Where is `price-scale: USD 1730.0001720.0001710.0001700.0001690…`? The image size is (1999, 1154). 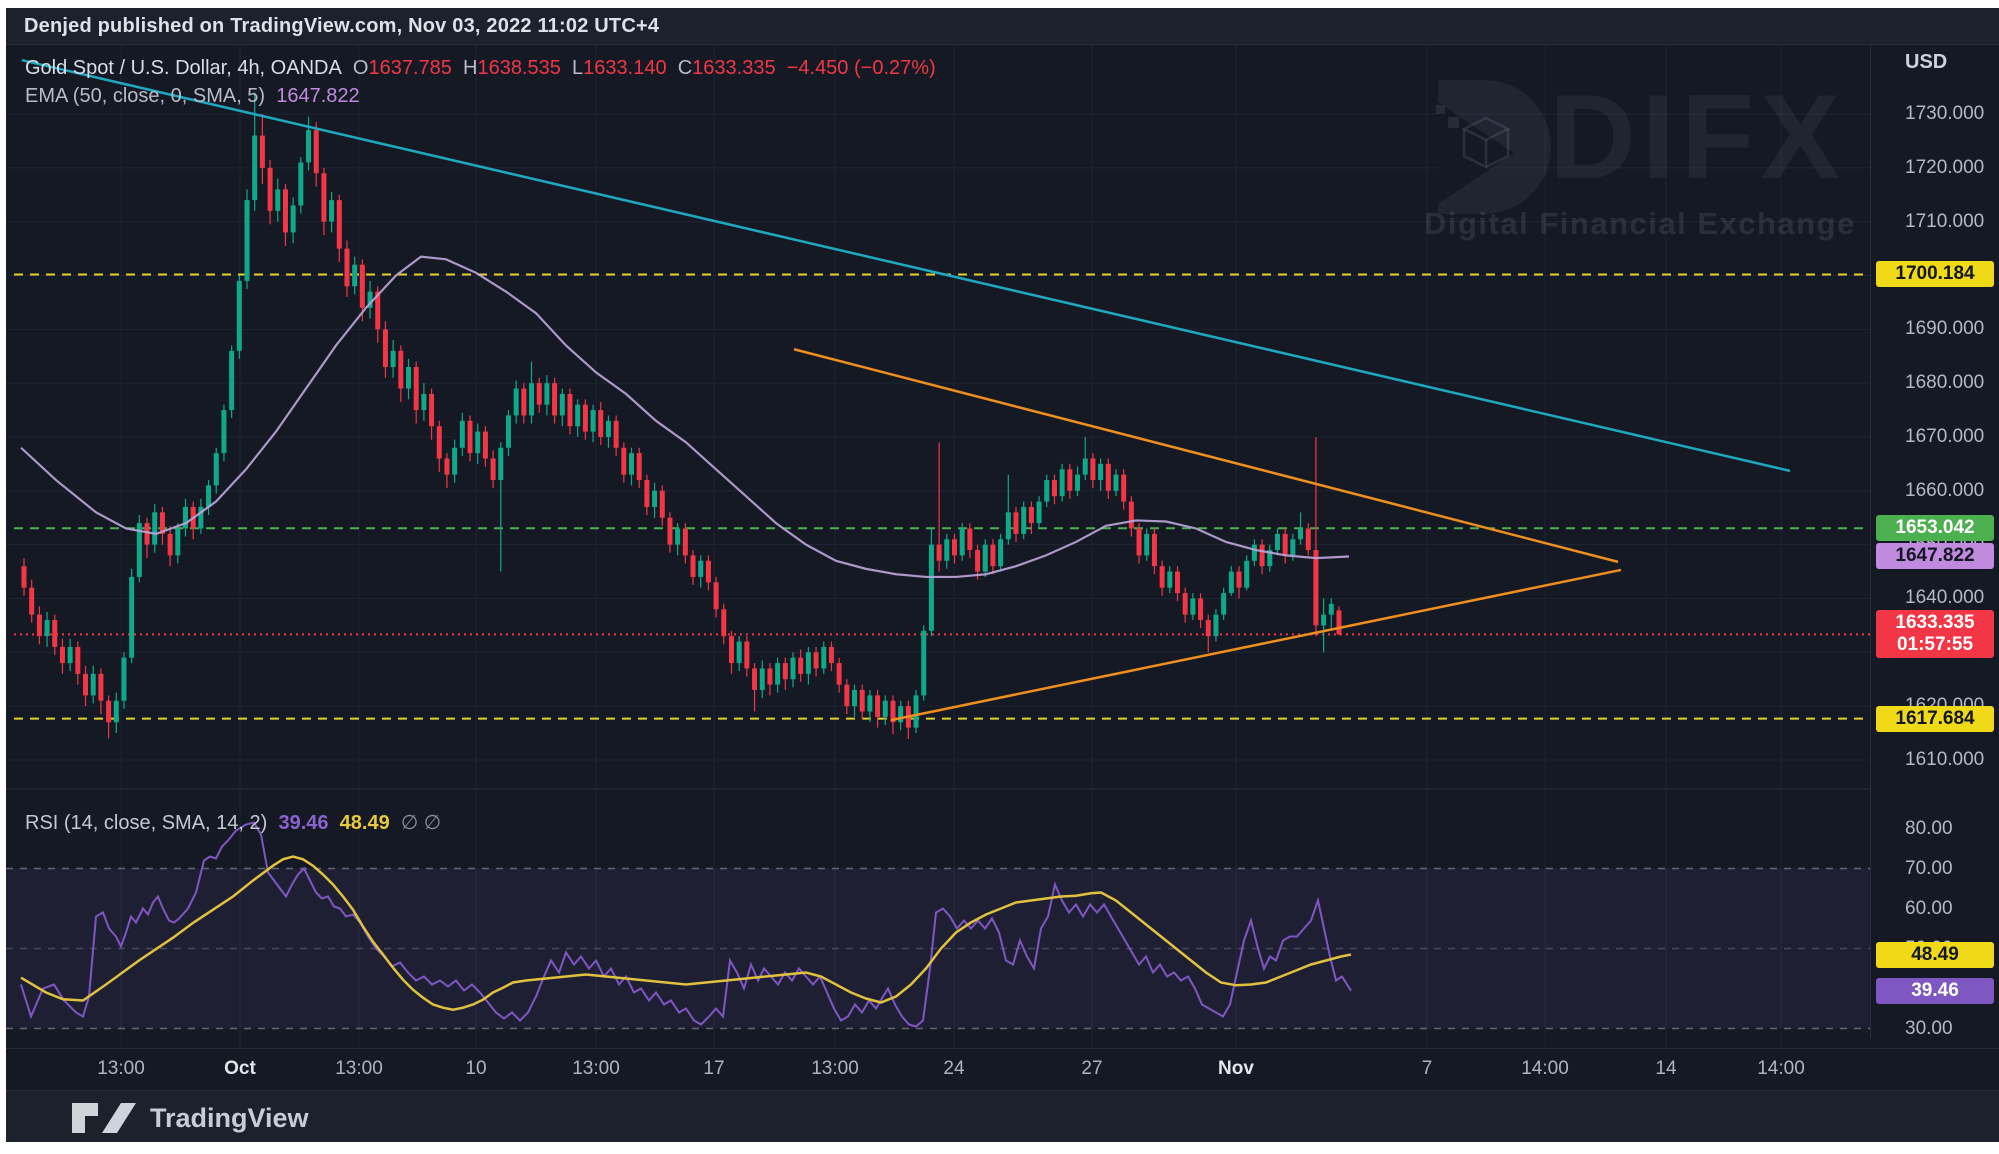
price-scale: USD 1730.0001720.0001710.0001700.0001690… is located at coordinates (1934, 542).